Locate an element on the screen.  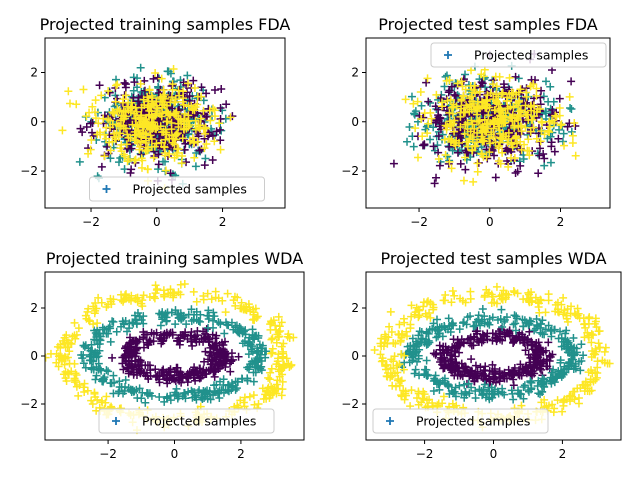
x-tick-label: 0 is located at coordinates (494, 454).